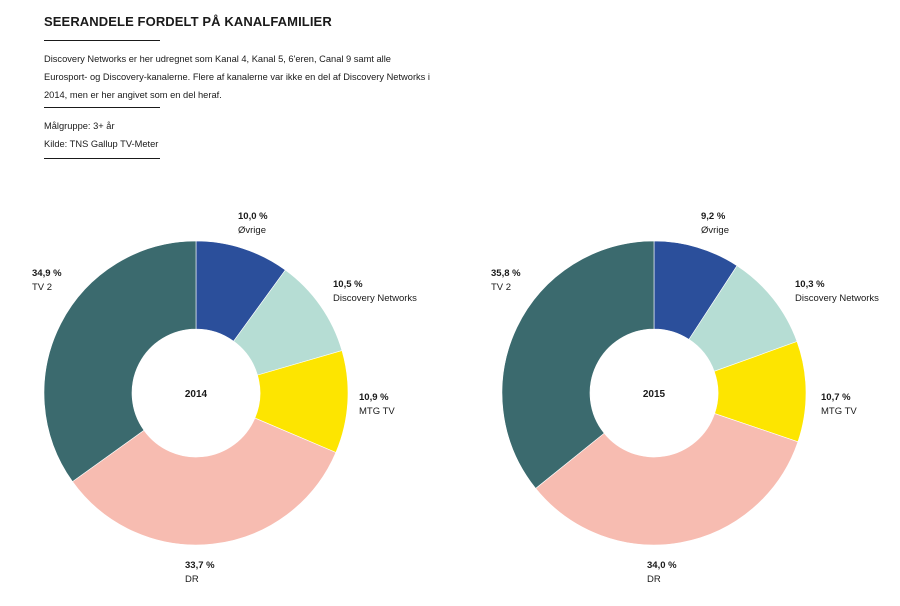 The height and width of the screenshot is (606, 900). I want to click on data-label-value: 9,2 %, so click(713, 216).